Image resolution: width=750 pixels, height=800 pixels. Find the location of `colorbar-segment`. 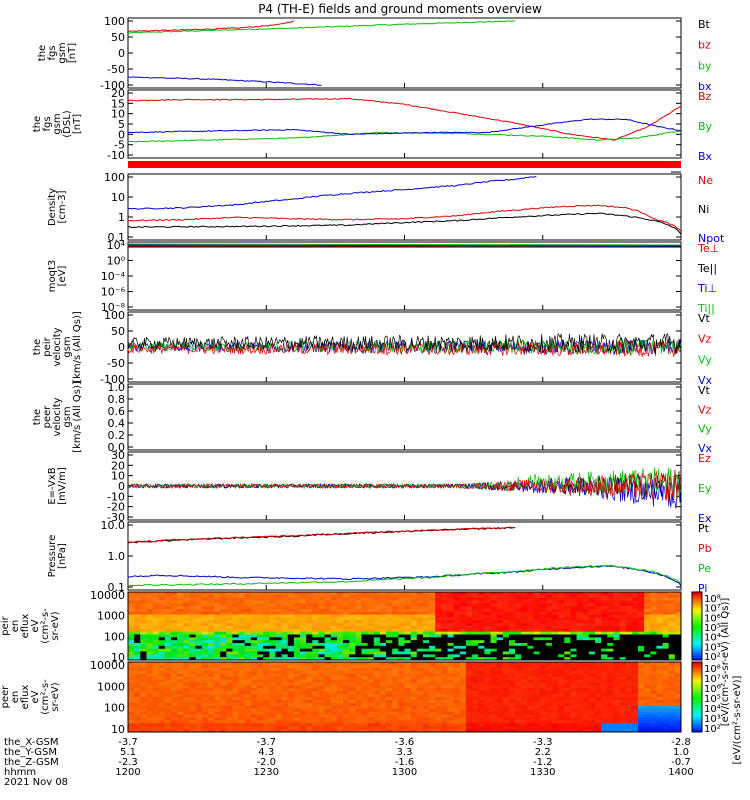

colorbar-segment is located at coordinates (697, 703).